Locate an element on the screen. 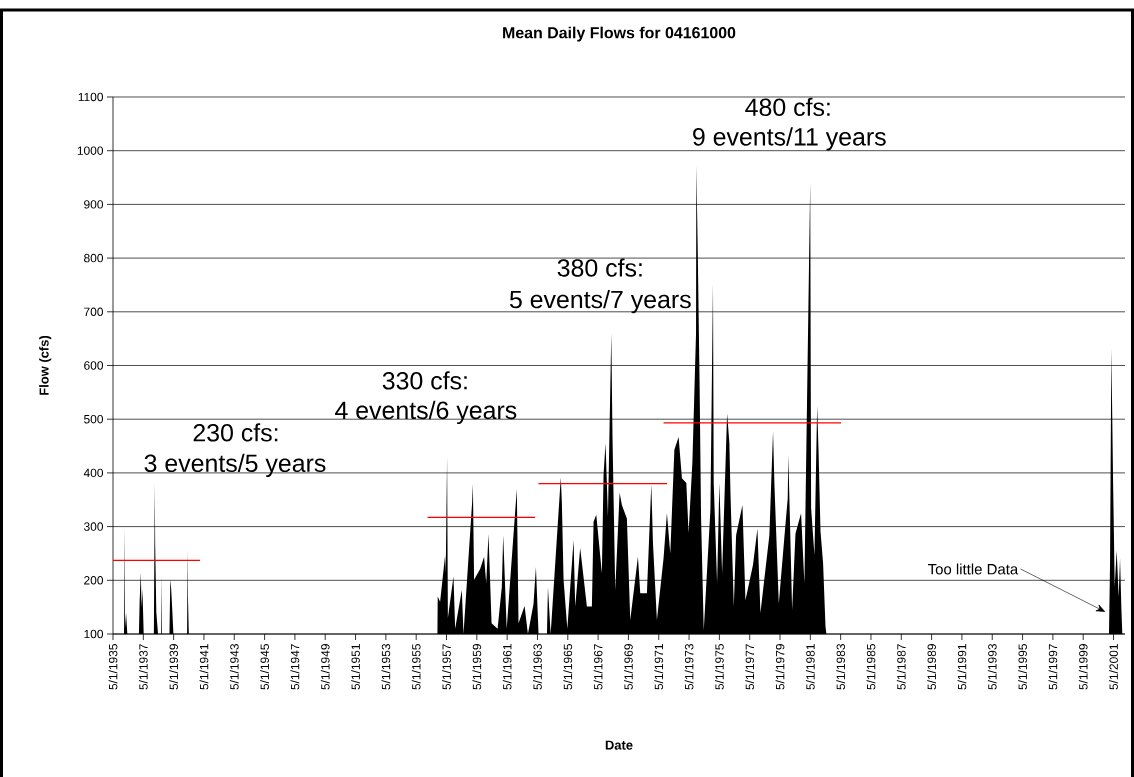 The image size is (1134, 777). y-tick-label: 1100 is located at coordinates (91, 97).